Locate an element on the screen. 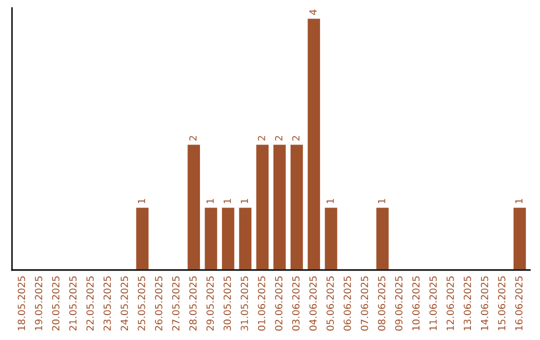  x-tick-label: 01.06.2025 is located at coordinates (262, 303).